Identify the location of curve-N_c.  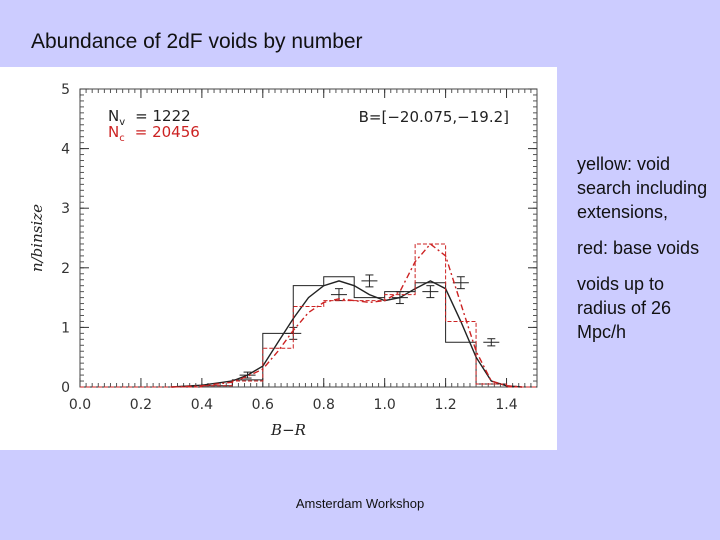
(346, 315).